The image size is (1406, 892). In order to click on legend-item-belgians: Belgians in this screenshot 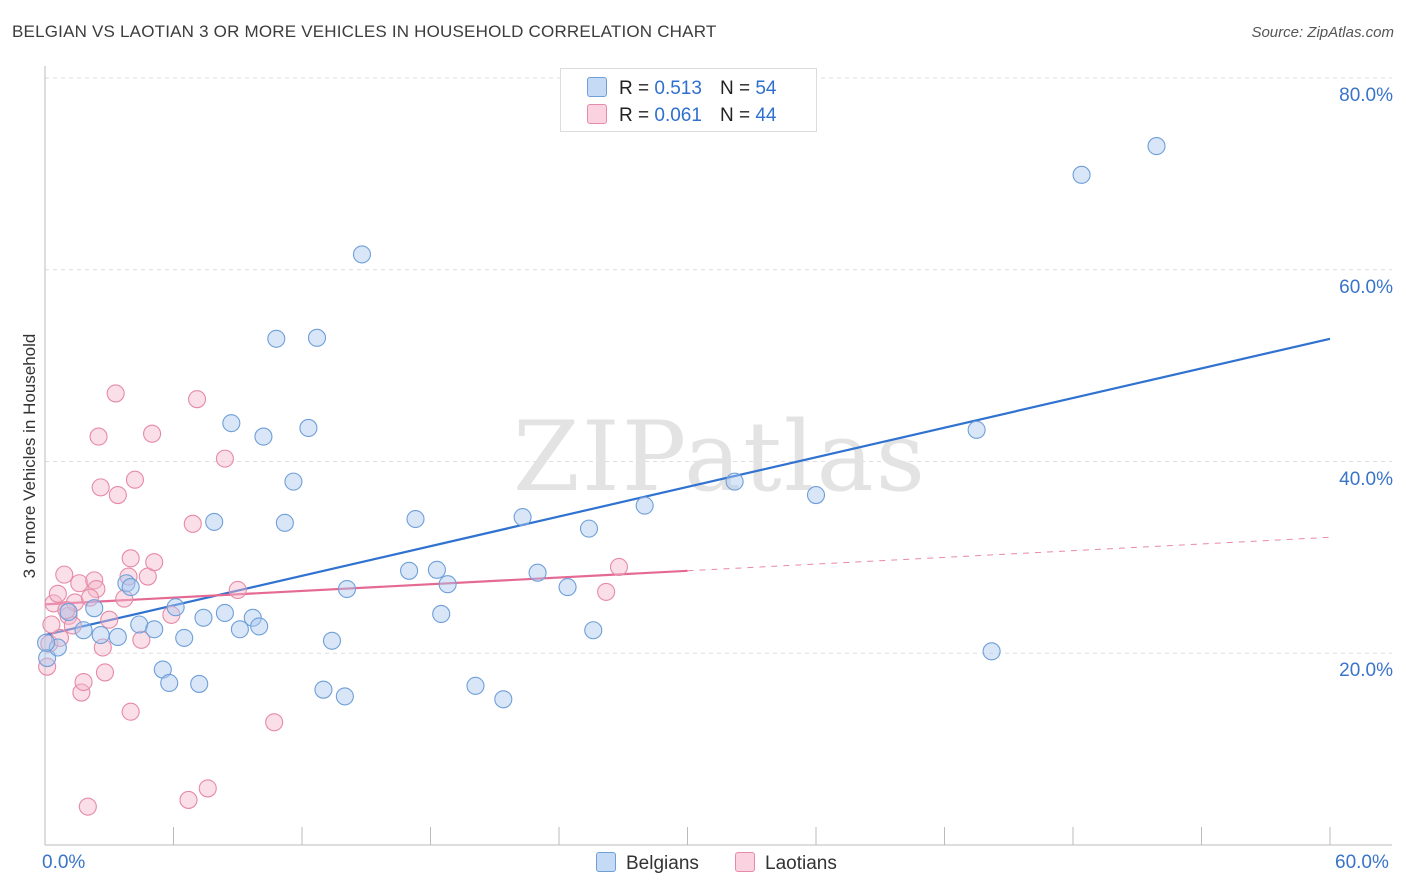, I will do `click(647, 863)`.